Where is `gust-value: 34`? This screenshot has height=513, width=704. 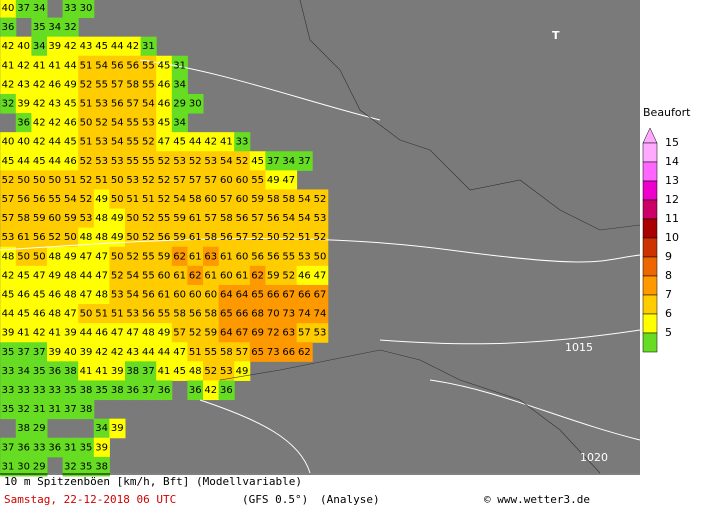
gust-value: 34 is located at coordinates (39, 8).